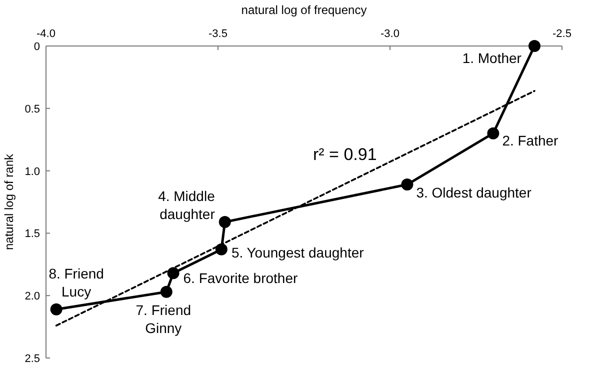 Image resolution: width=600 pixels, height=370 pixels. Describe the element at coordinates (32, 109) in the screenshot. I see `y-tick-label: 0.5` at that location.